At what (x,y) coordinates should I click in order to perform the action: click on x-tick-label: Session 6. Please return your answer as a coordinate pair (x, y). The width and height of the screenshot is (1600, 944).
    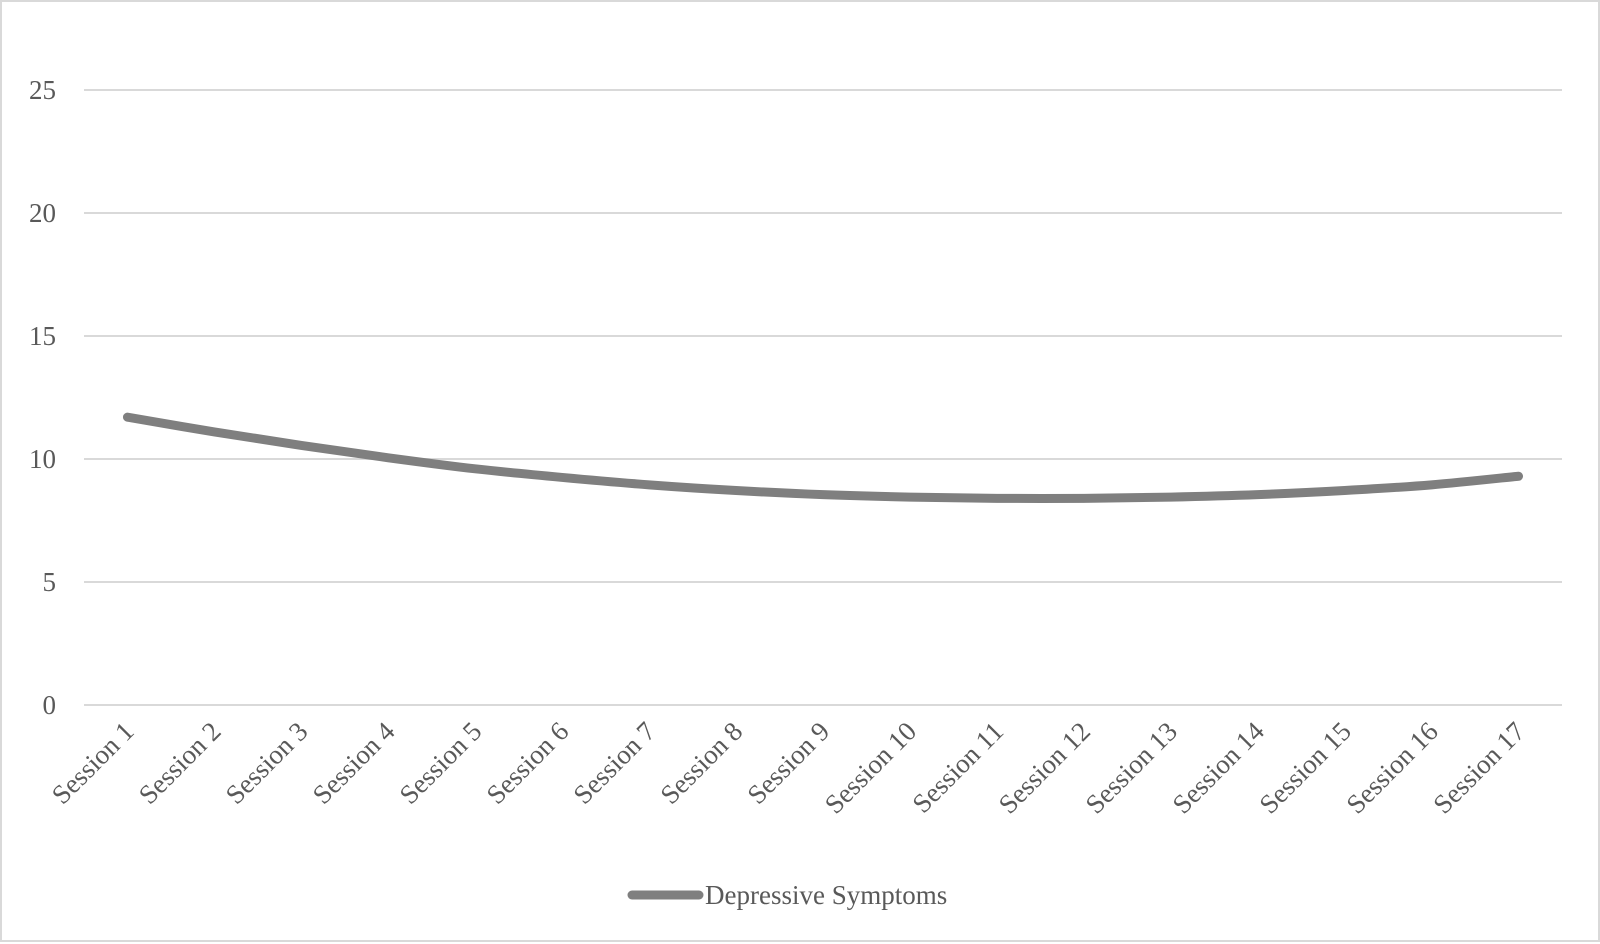
    Looking at the image, I should click on (528, 763).